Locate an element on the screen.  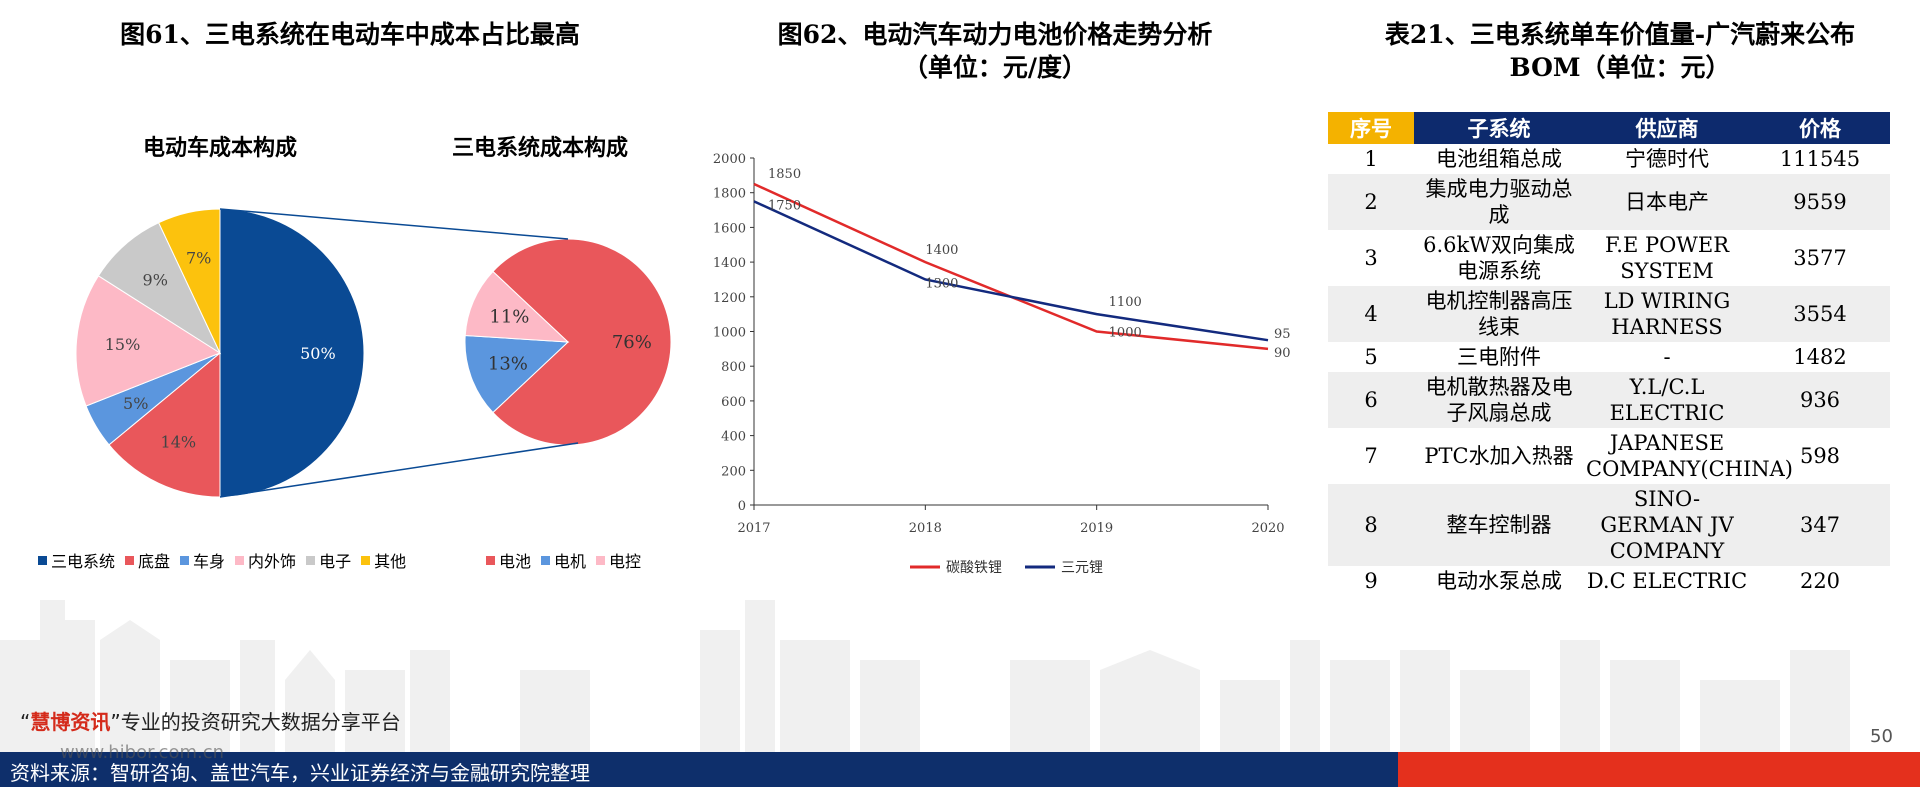
header-supplier: 供应商 is located at coordinates (1667, 128).